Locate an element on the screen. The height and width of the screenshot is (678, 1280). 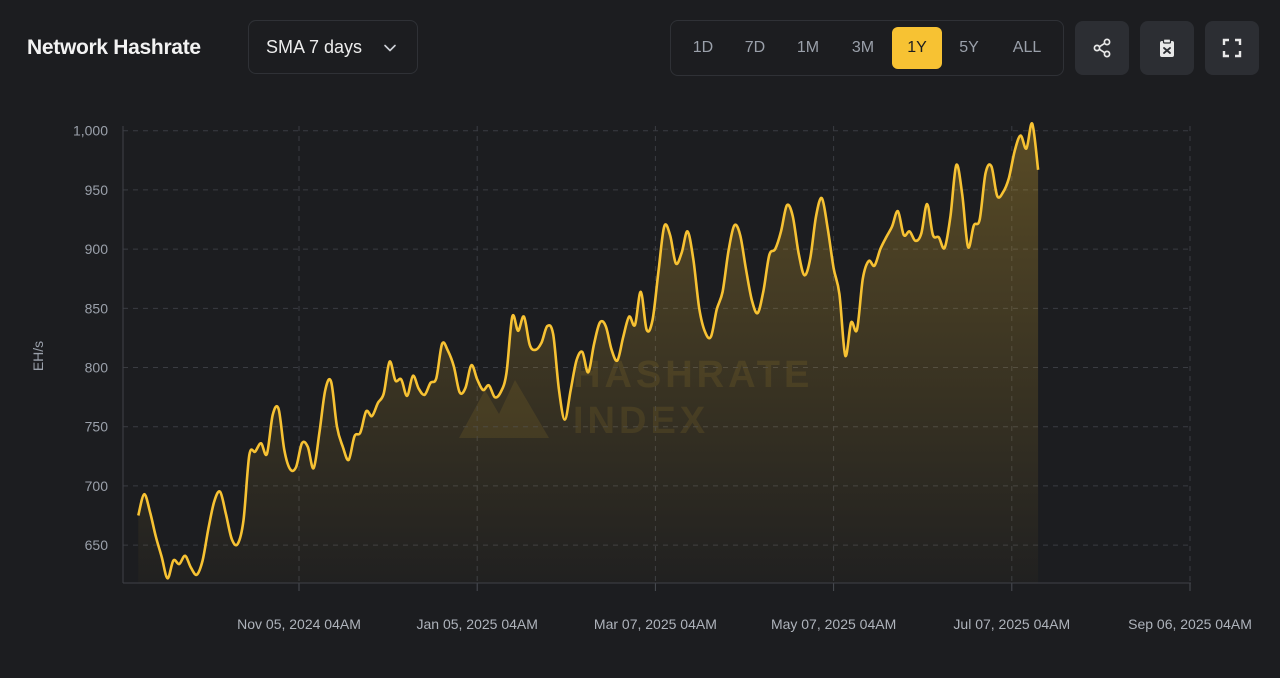
sma-select-label: SMA 7 days is located at coordinates (314, 46).